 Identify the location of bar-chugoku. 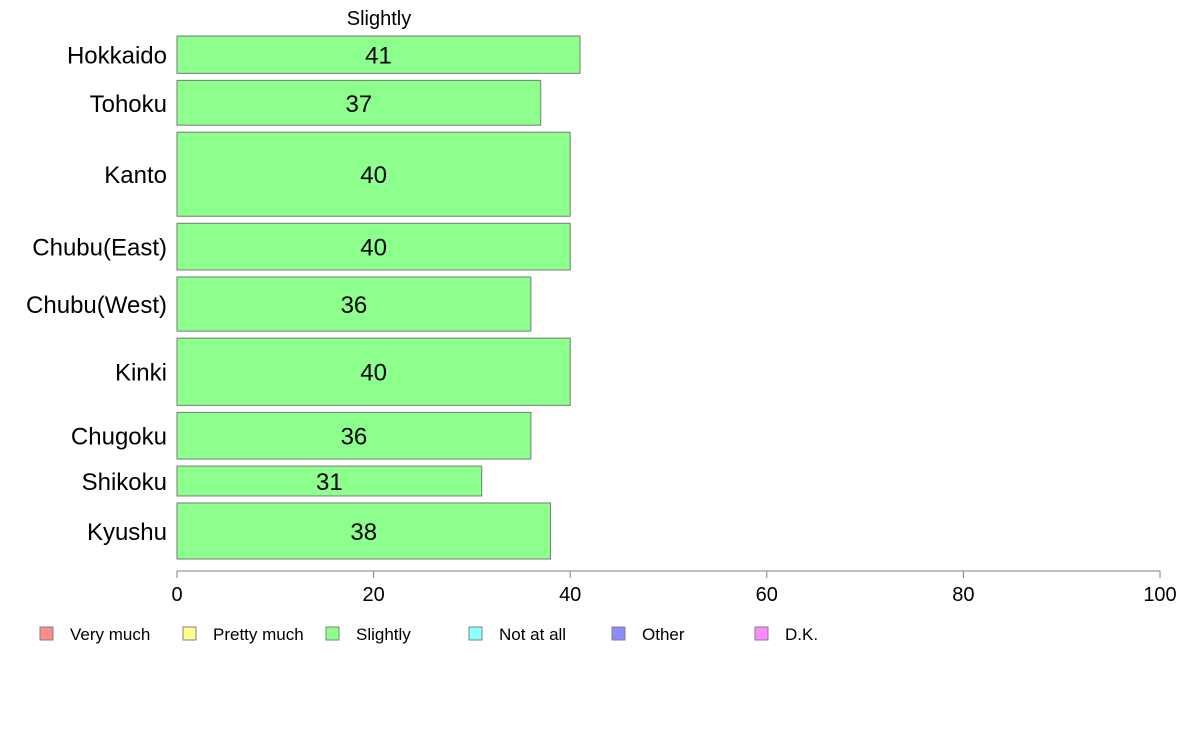
(354, 435).